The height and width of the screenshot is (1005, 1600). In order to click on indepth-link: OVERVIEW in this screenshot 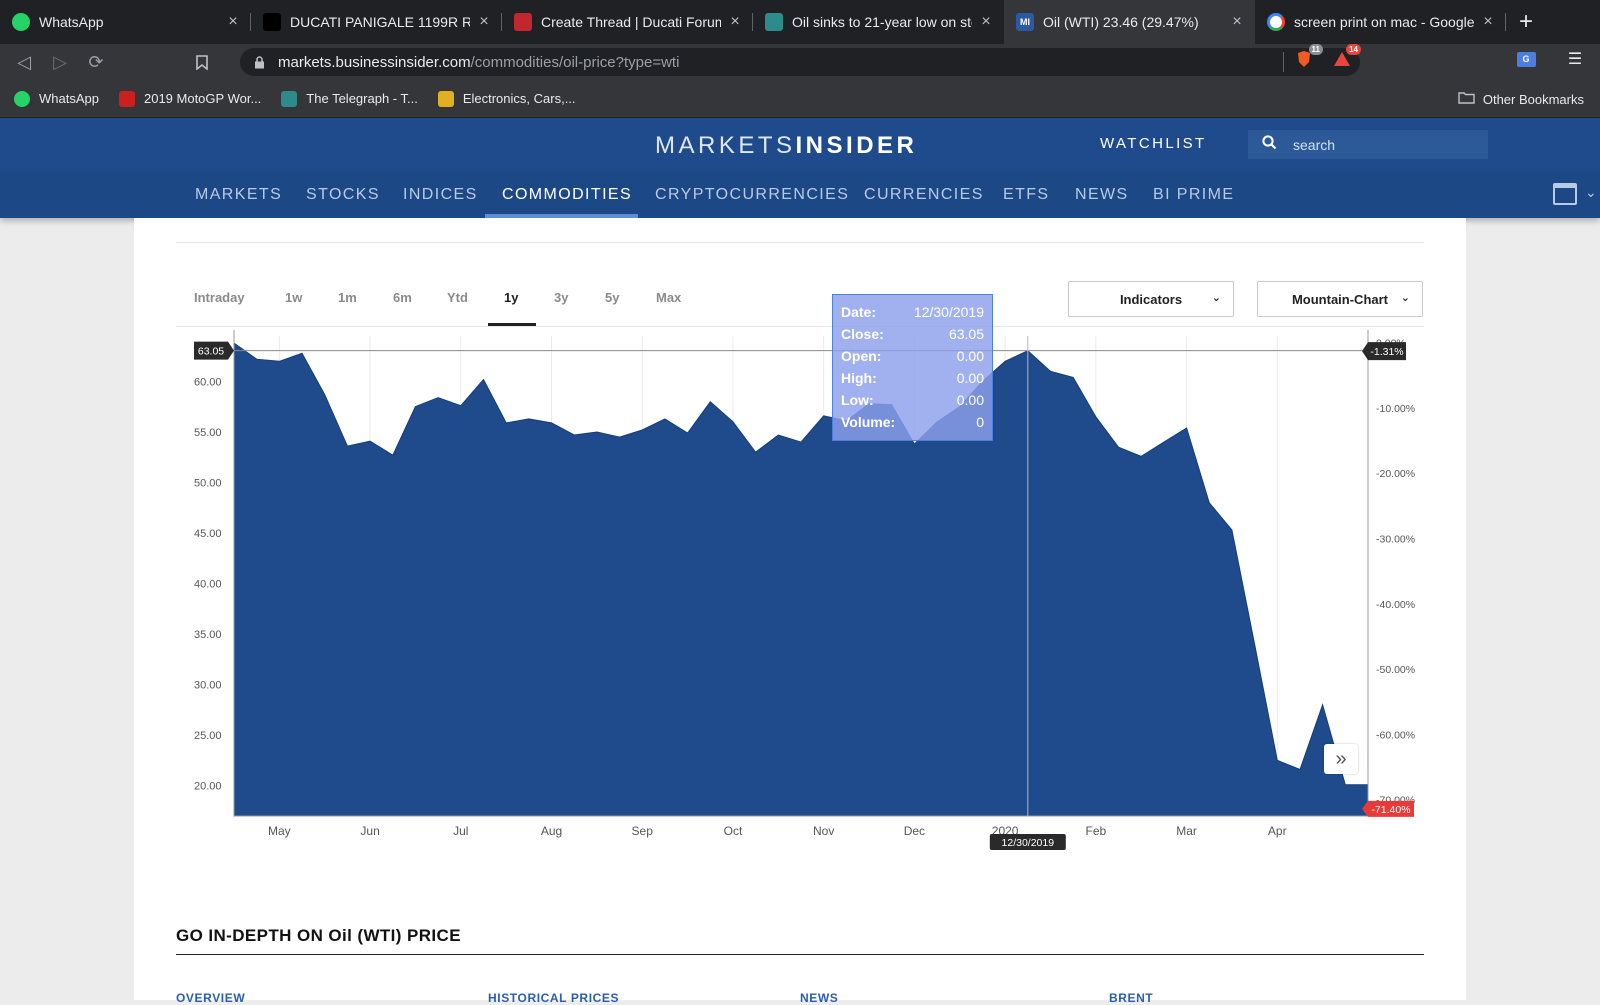, I will do `click(211, 998)`.